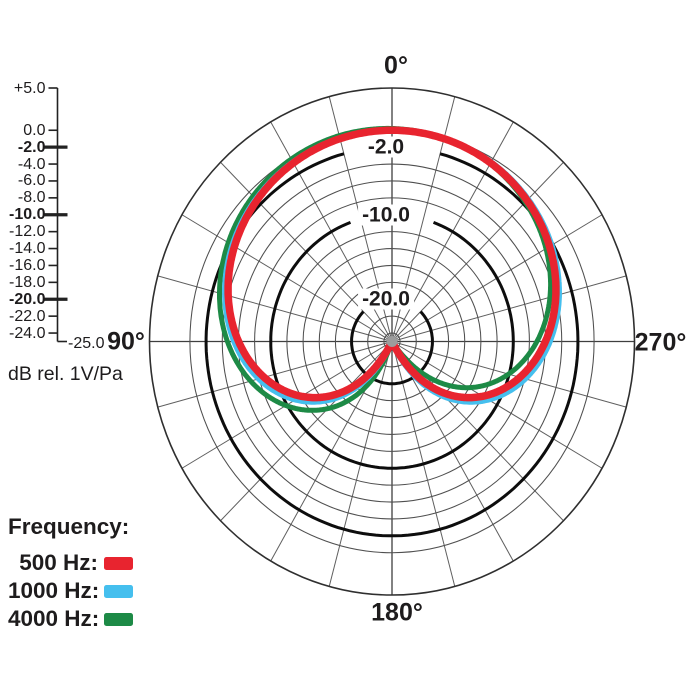  I want to click on center-dot, so click(392, 341).